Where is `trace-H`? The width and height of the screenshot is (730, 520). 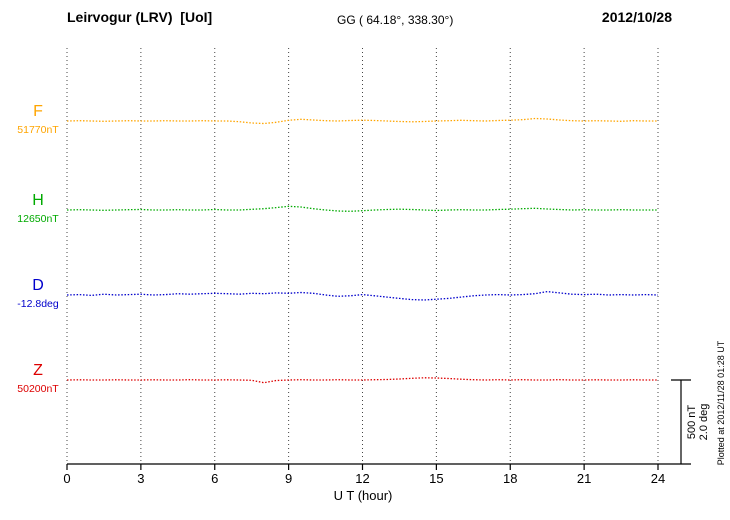
trace-H is located at coordinates (362, 208).